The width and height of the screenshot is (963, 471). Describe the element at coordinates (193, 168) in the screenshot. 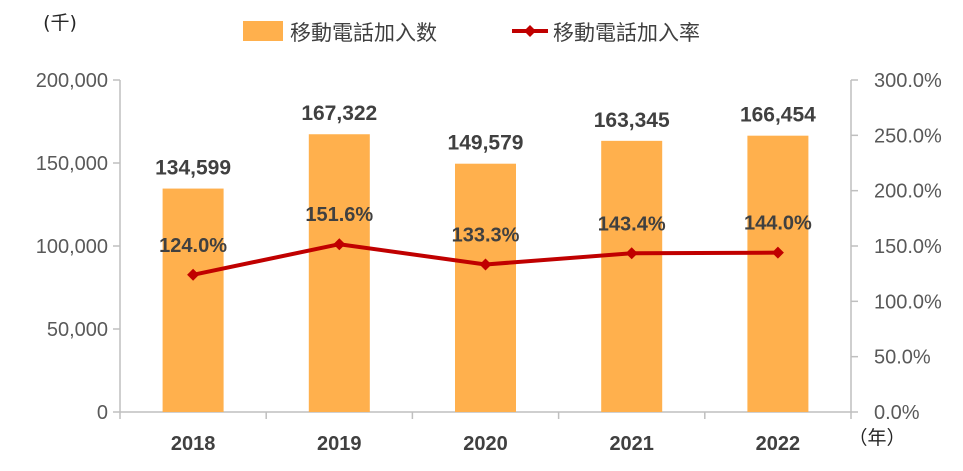

I see `bar-value-label: 134,599` at that location.